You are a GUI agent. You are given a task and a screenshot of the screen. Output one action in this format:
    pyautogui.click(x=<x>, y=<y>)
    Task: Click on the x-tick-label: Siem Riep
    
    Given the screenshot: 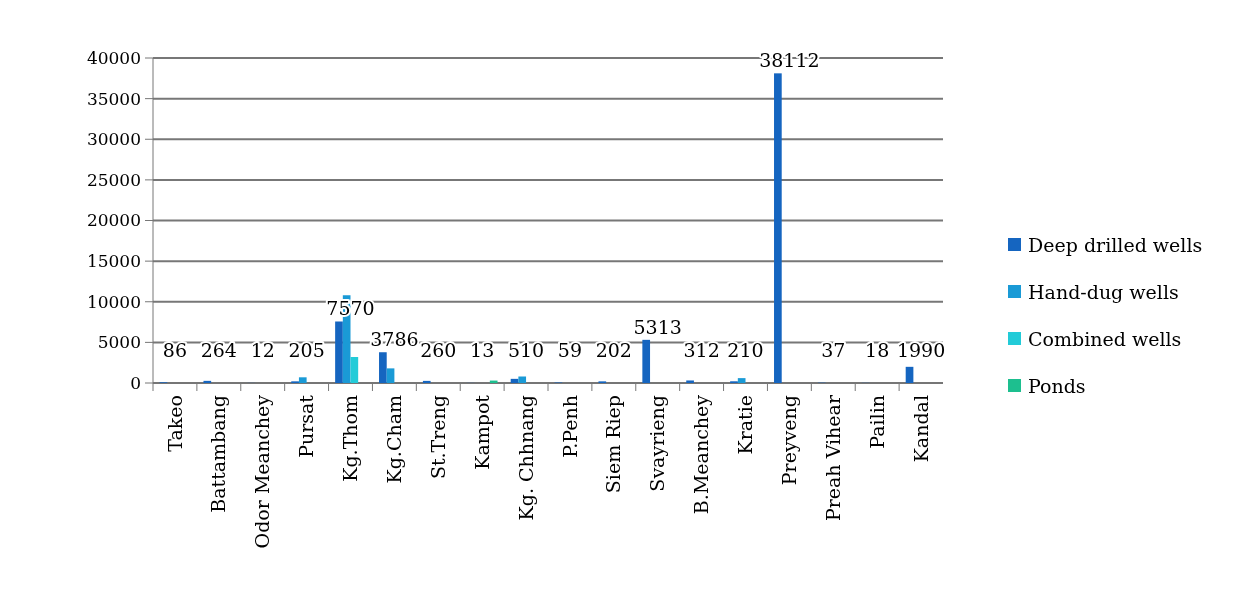 What is the action you would take?
    pyautogui.click(x=613, y=444)
    